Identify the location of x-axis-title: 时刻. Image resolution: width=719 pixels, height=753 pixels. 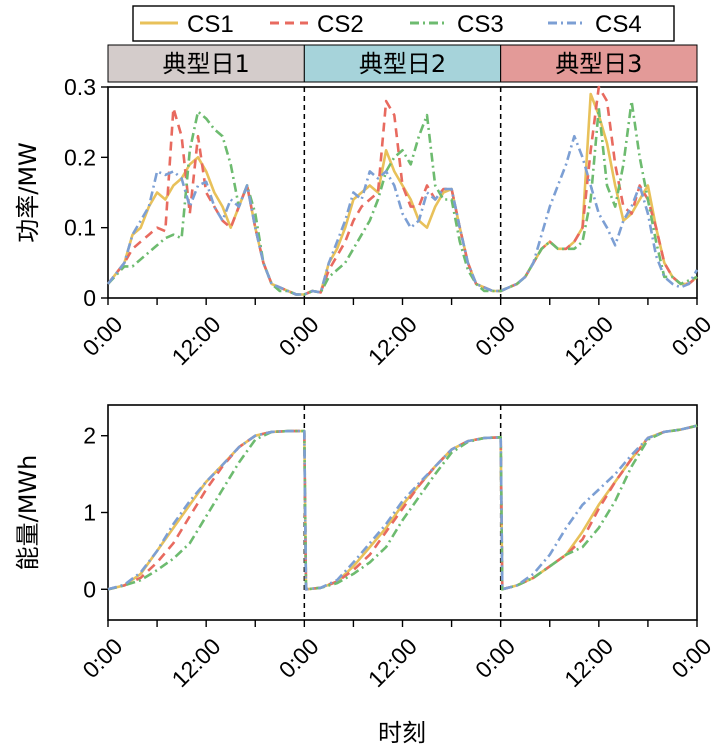
(402, 733).